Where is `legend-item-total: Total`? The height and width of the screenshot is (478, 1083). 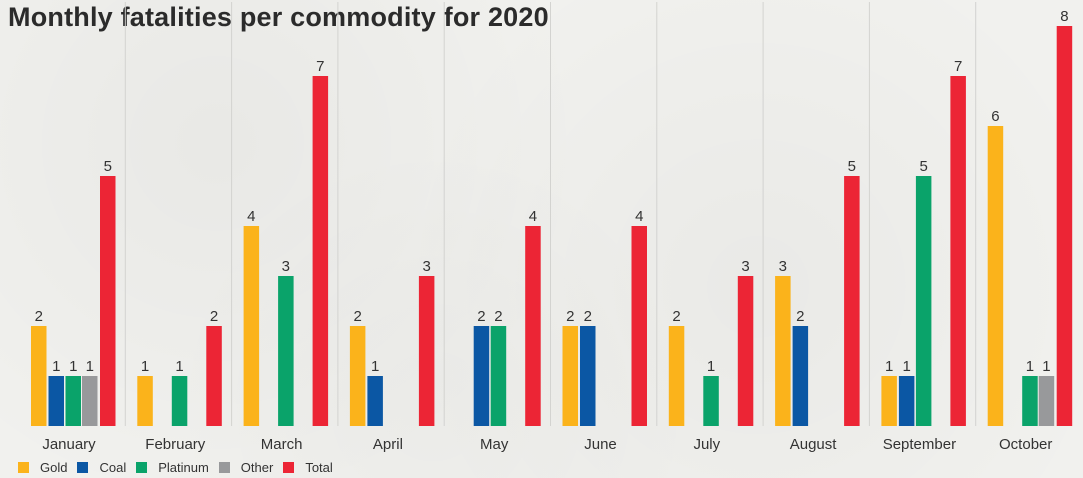 legend-item-total: Total is located at coordinates (308, 467).